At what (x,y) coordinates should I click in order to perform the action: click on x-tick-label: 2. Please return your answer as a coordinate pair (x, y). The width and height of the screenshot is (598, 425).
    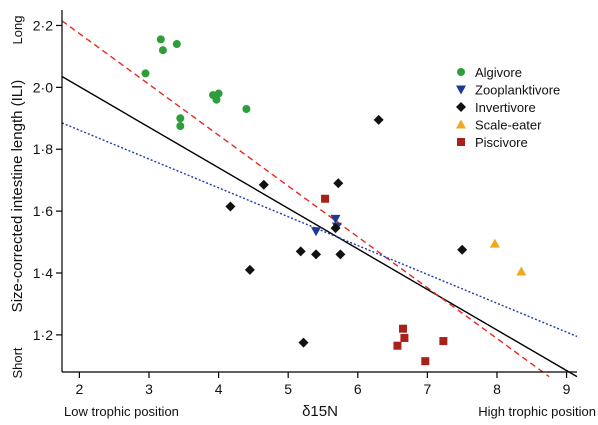
    Looking at the image, I should click on (80, 389).